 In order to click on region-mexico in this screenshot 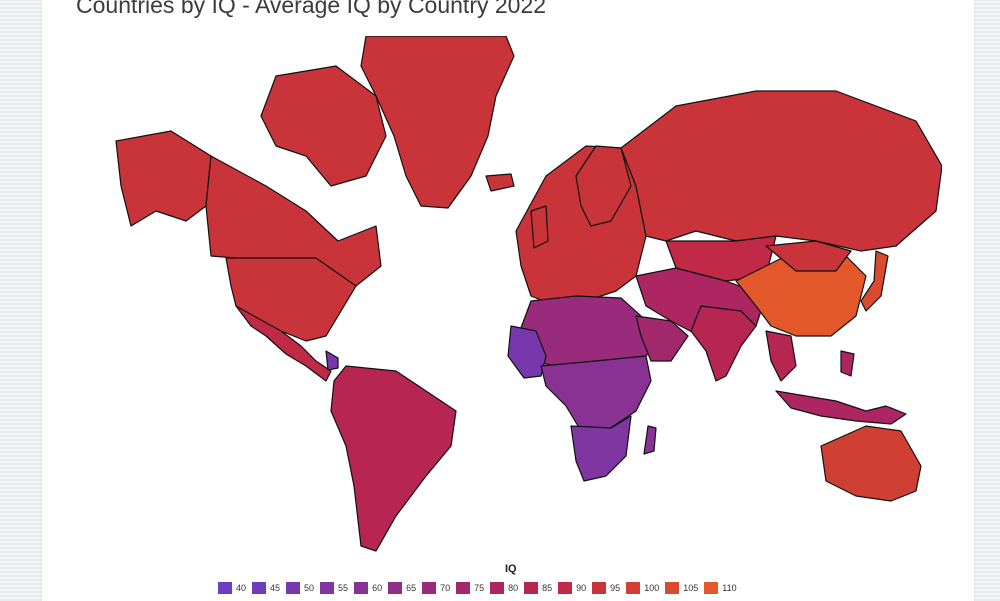, I will do `click(283, 343)`.